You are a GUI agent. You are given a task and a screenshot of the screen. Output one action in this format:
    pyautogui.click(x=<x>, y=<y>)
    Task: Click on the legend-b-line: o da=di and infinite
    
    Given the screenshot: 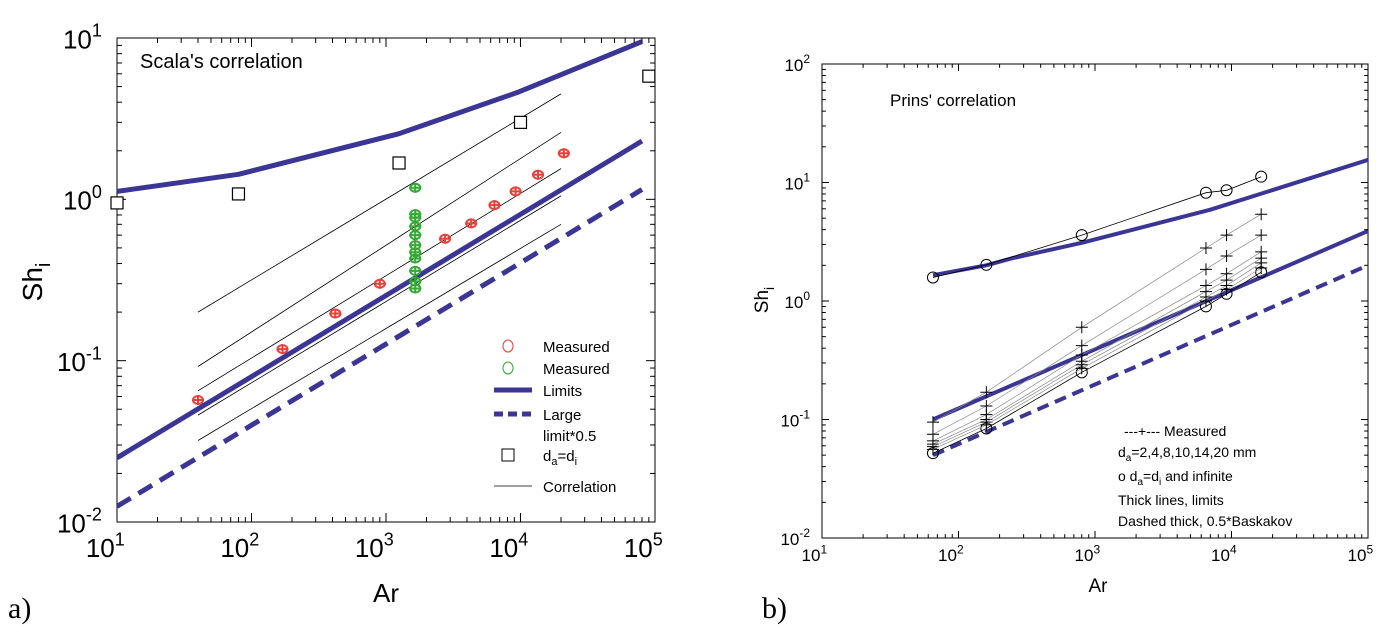 What is the action you would take?
    pyautogui.click(x=1175, y=478)
    